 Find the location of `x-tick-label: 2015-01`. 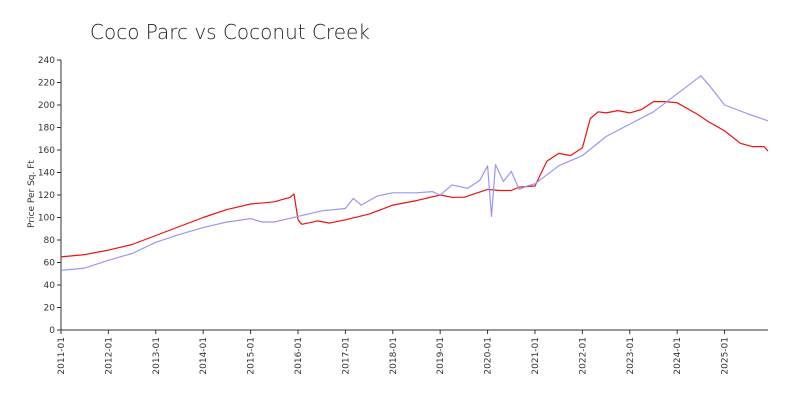

x-tick-label: 2015-01 is located at coordinates (252, 356).